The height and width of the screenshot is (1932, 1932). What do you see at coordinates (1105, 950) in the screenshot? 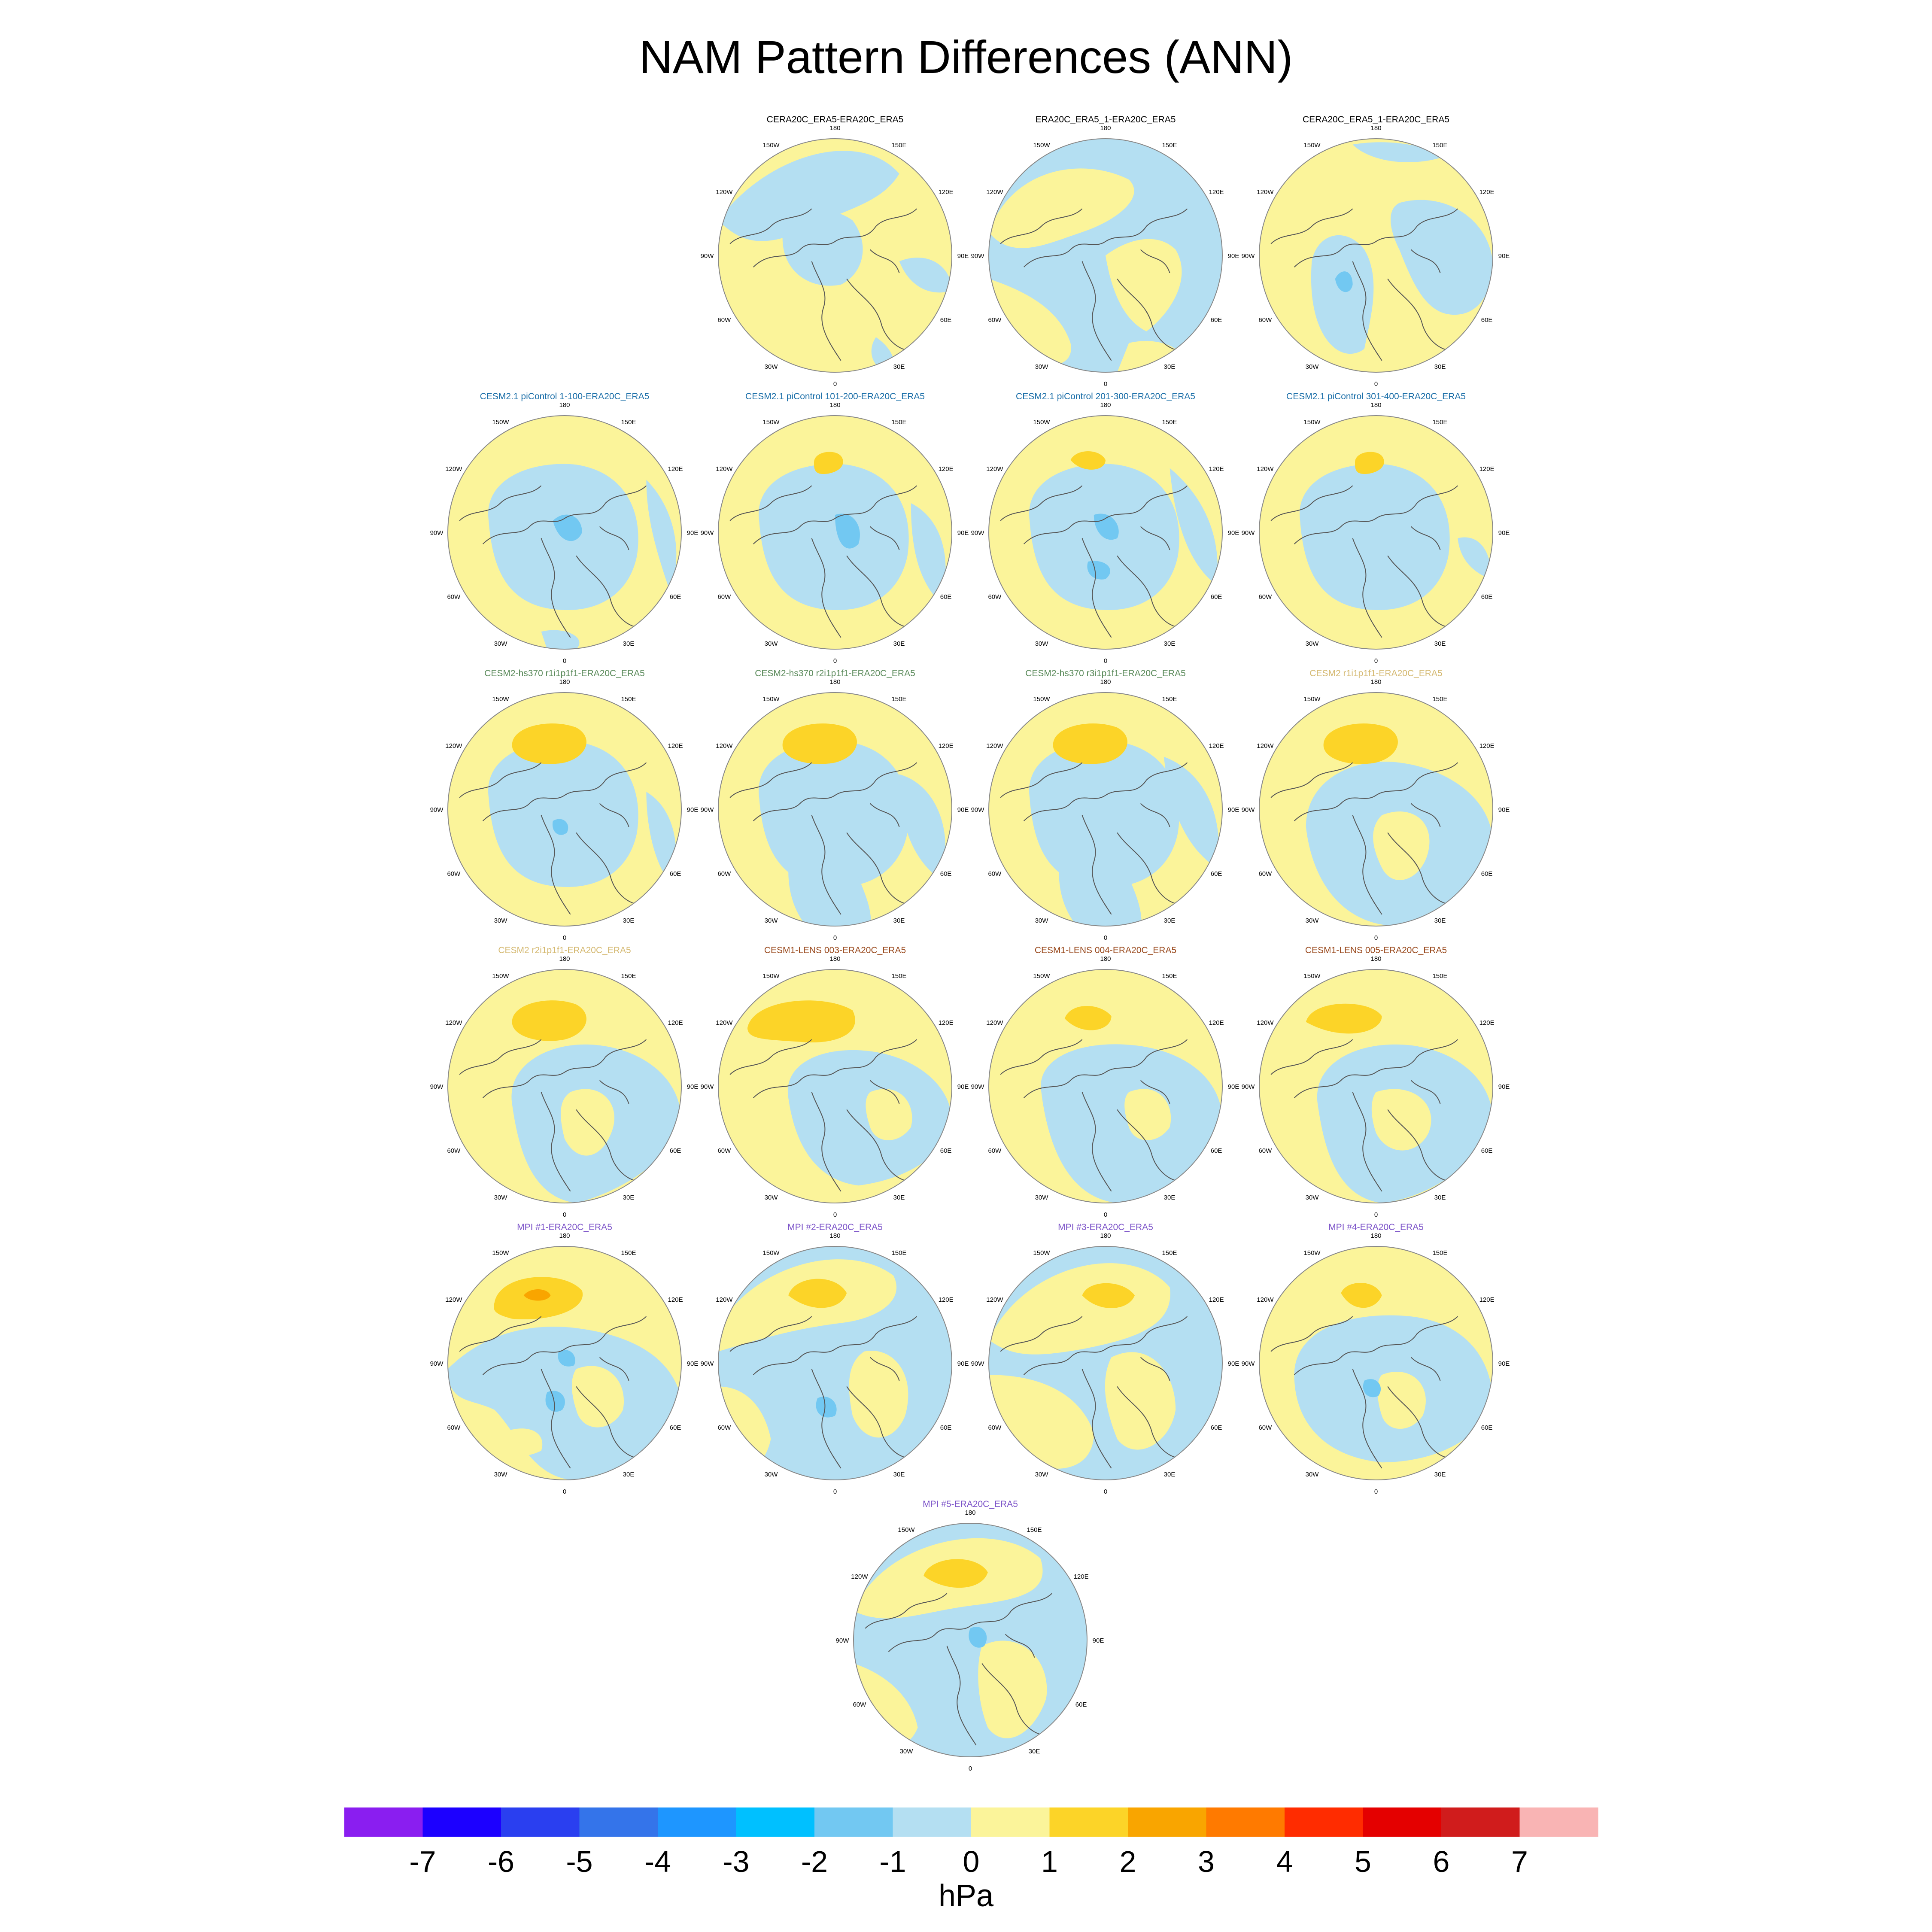
I see `panel-title: CESM1-LENS 004-ERA20C_ERA5` at bounding box center [1105, 950].